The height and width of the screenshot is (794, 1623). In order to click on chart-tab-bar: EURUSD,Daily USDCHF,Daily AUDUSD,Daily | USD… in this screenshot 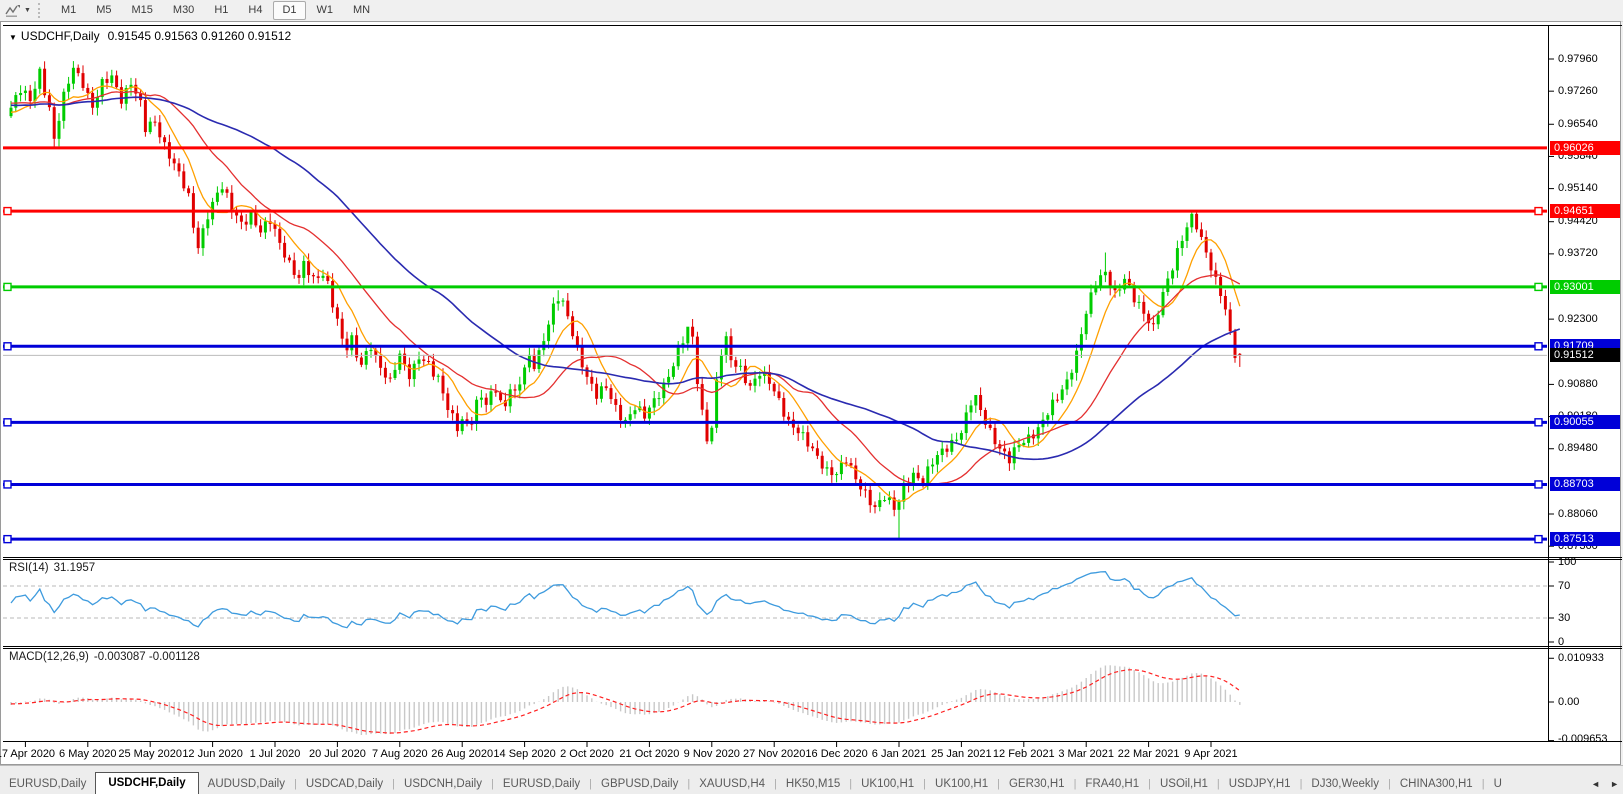, I will do `click(811, 779)`.